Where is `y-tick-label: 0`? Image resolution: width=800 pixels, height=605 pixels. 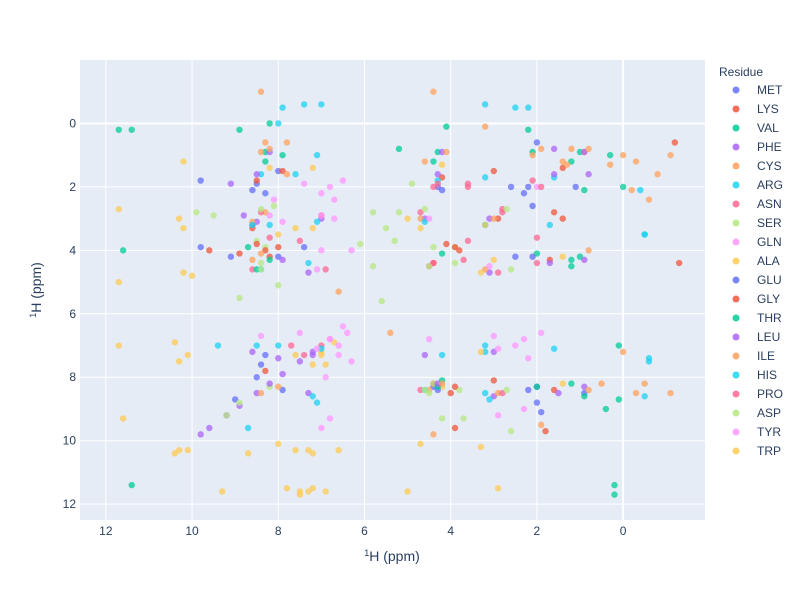
y-tick-label: 0 is located at coordinates (72, 123).